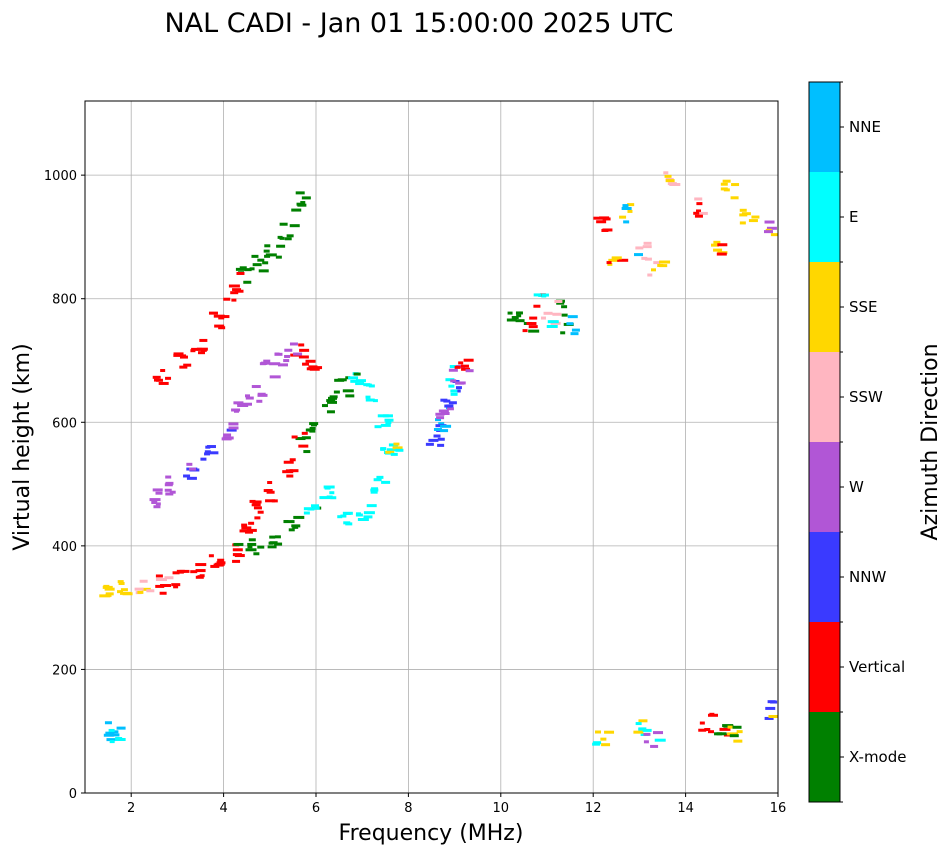 The image size is (951, 856). What do you see at coordinates (778, 808) in the screenshot?
I see `x-tick-label: 16` at bounding box center [778, 808].